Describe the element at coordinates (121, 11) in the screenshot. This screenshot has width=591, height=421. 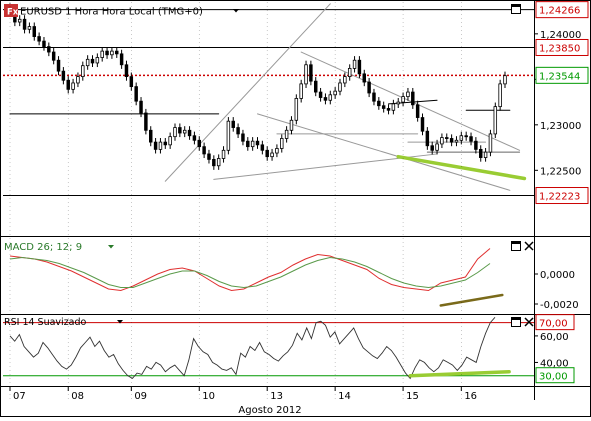
I see `price-panel-header: Fx EURUSD 1 Hora Hora Local (TMG+0)` at that location.